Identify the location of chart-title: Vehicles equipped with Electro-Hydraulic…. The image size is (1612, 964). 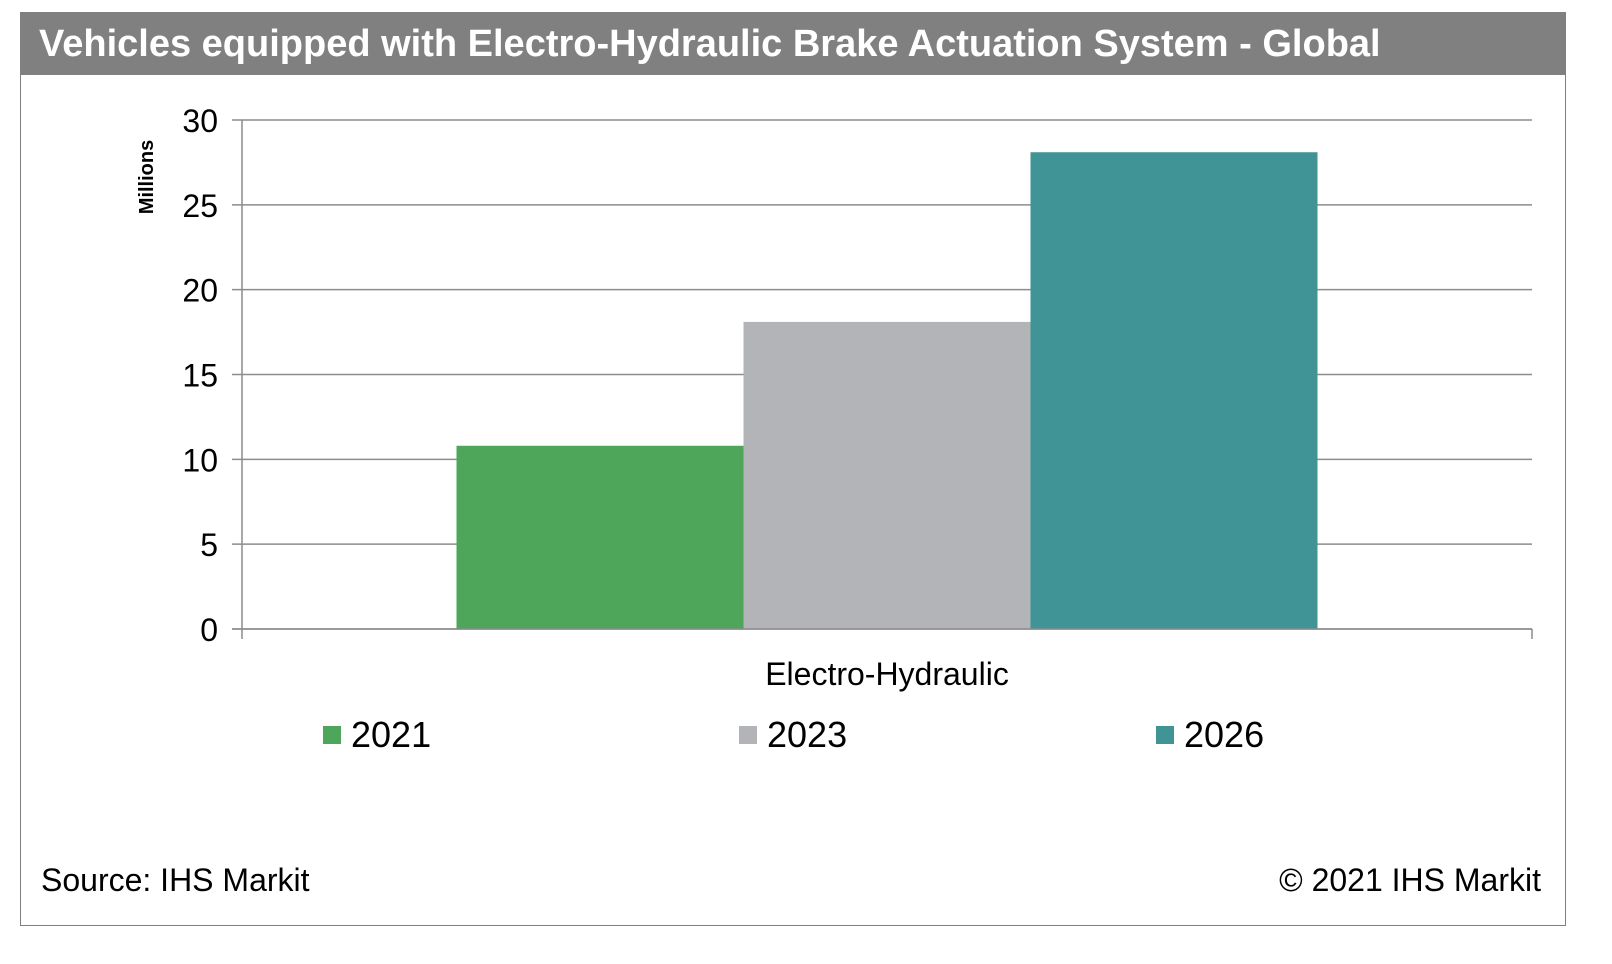
(710, 44).